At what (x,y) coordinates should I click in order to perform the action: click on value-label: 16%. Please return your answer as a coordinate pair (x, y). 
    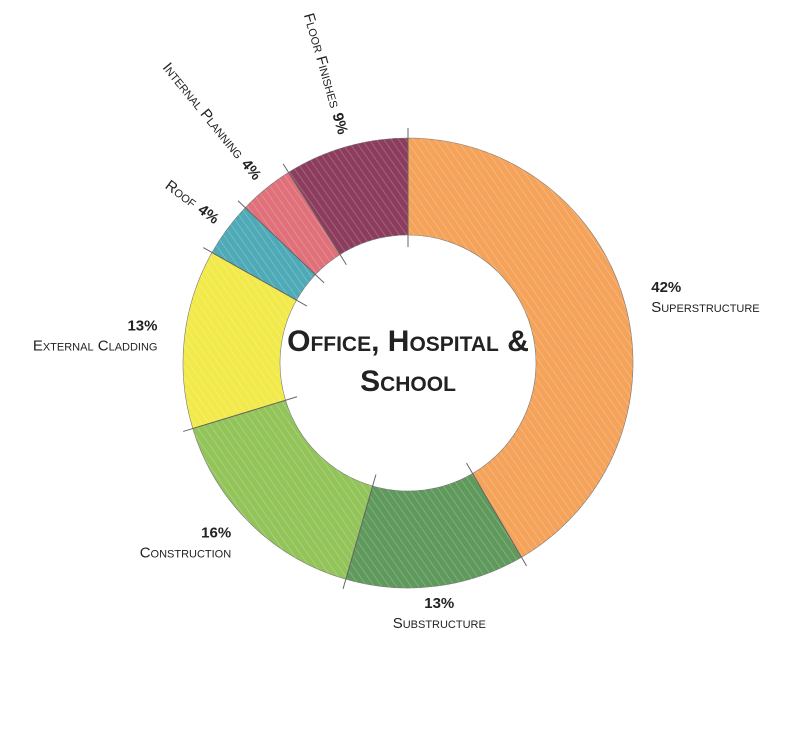
    Looking at the image, I should click on (216, 533).